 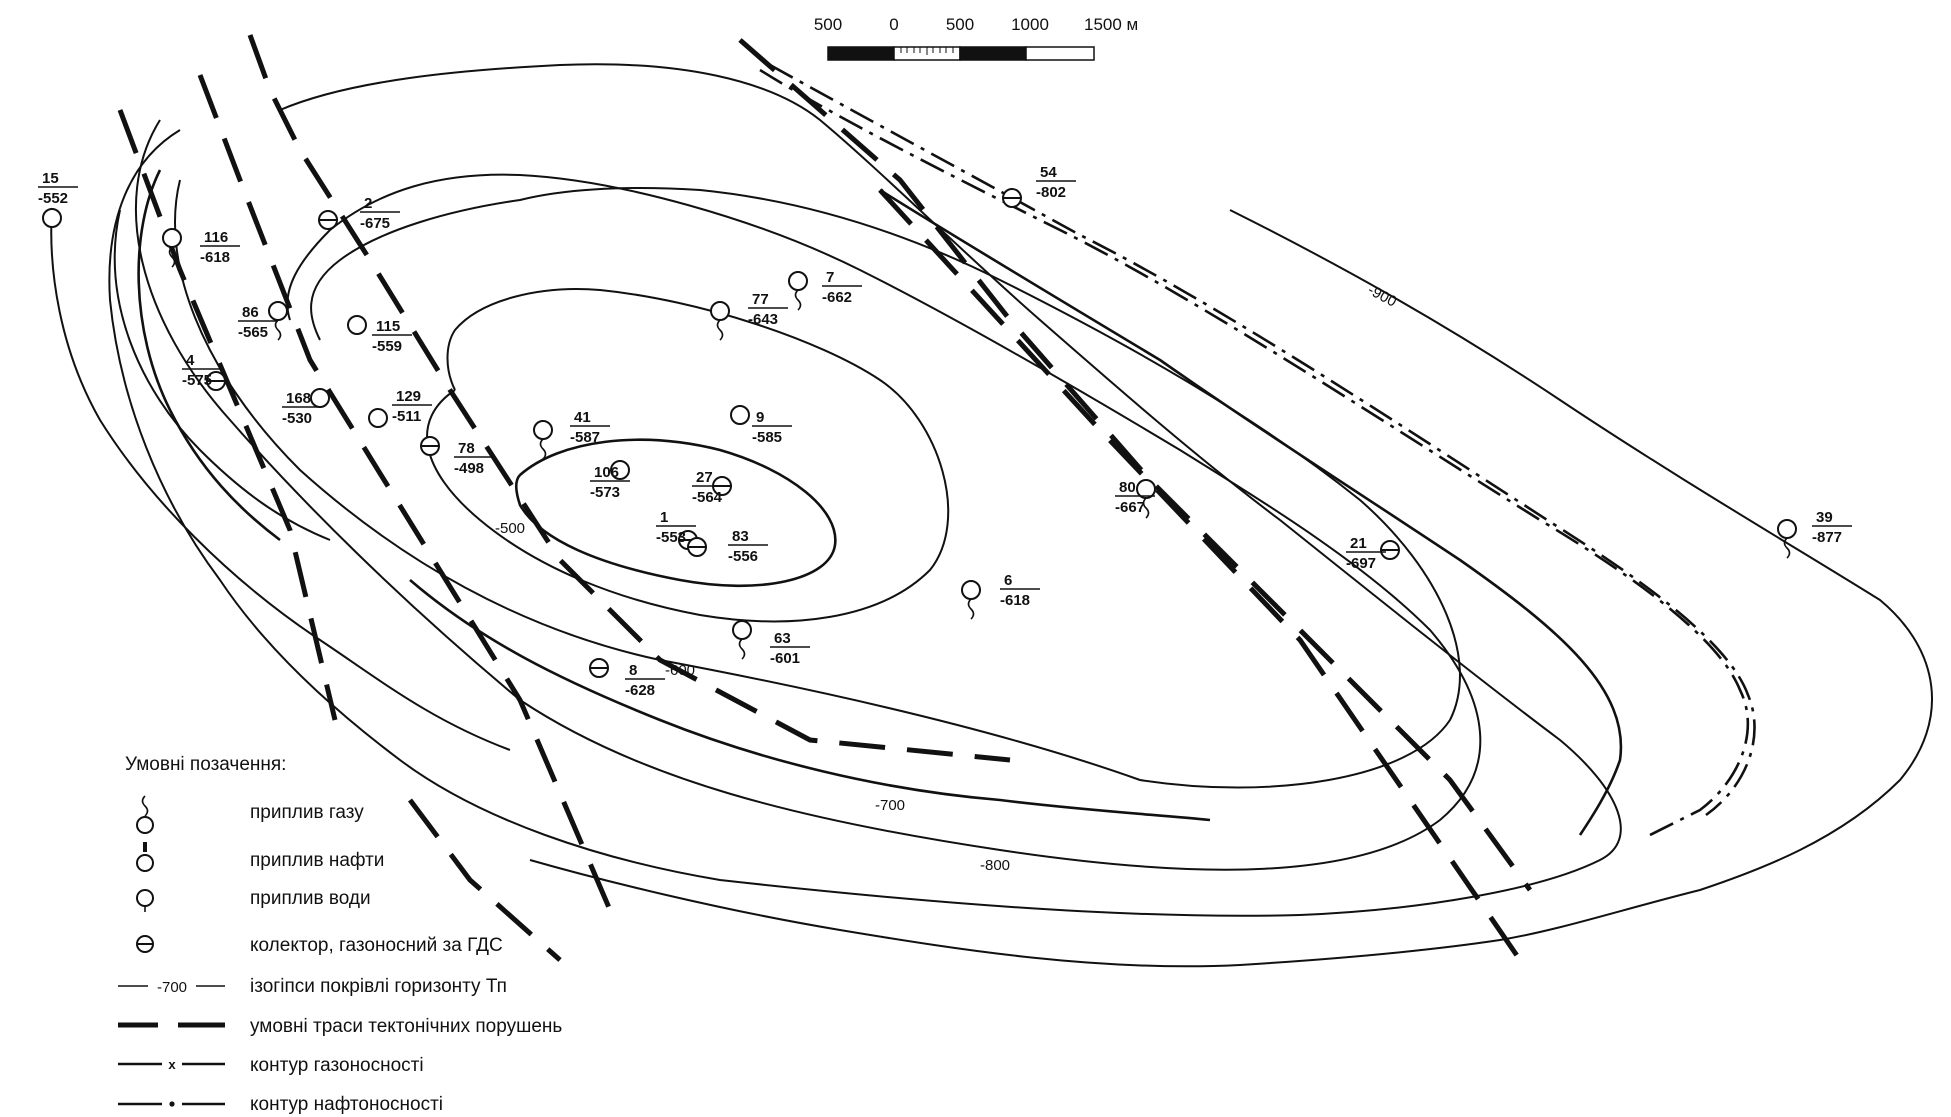 I want to click on well-115: 115 -559, so click(x=379, y=335).